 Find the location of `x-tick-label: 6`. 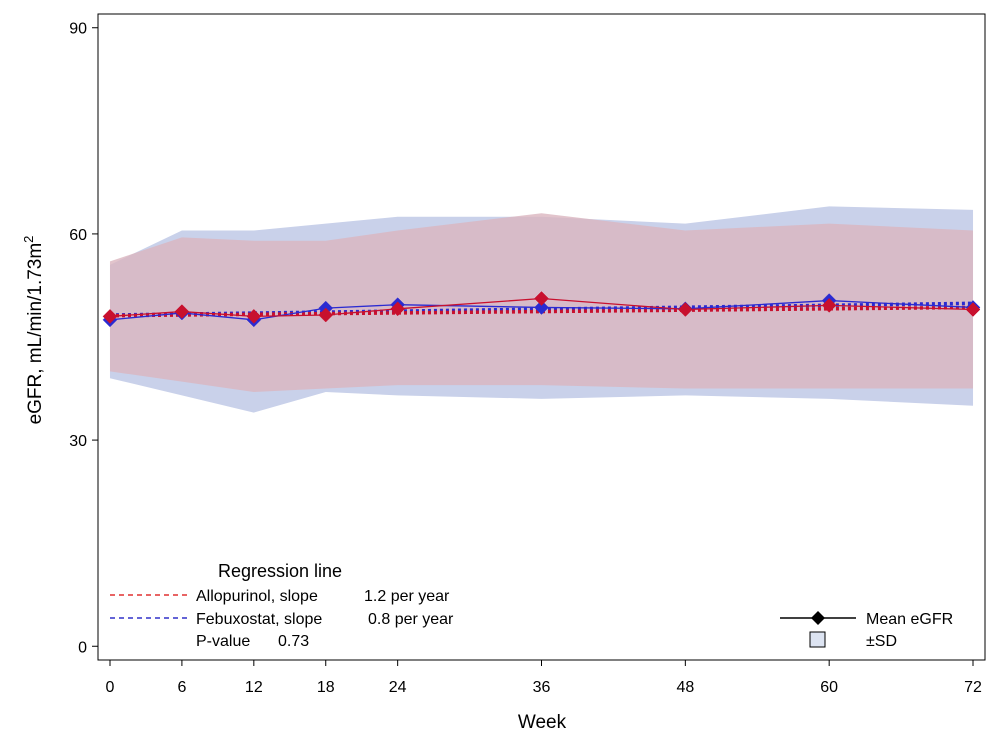

x-tick-label: 6 is located at coordinates (181, 687).